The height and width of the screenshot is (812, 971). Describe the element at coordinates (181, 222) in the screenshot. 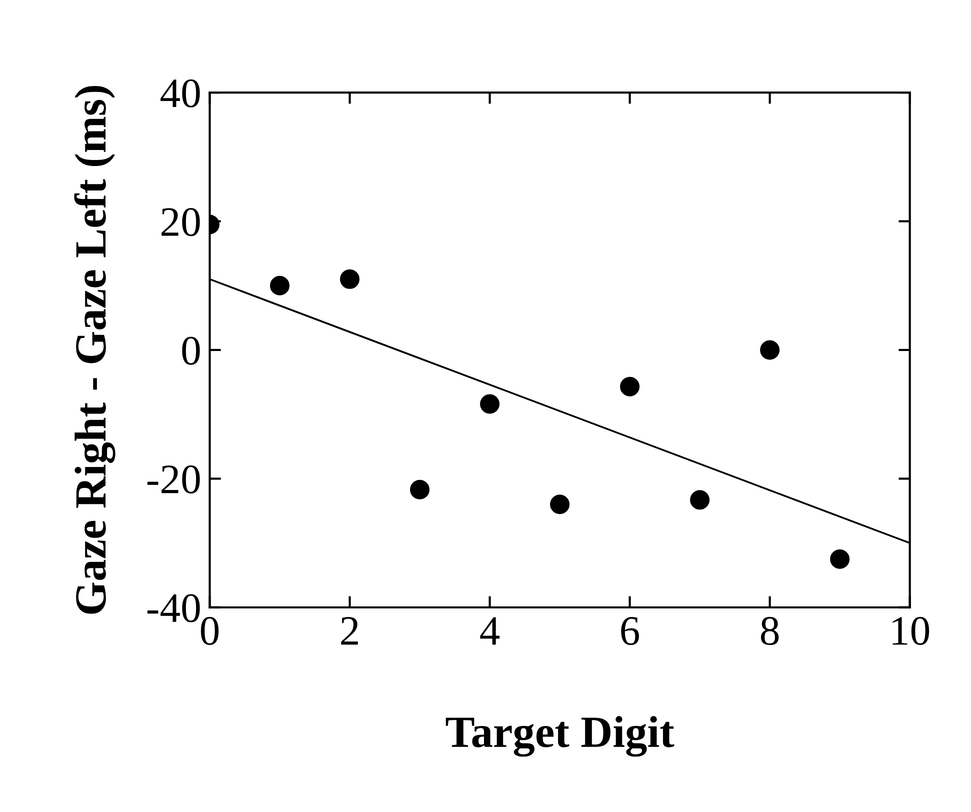

I see `y-tick-label: 20` at that location.